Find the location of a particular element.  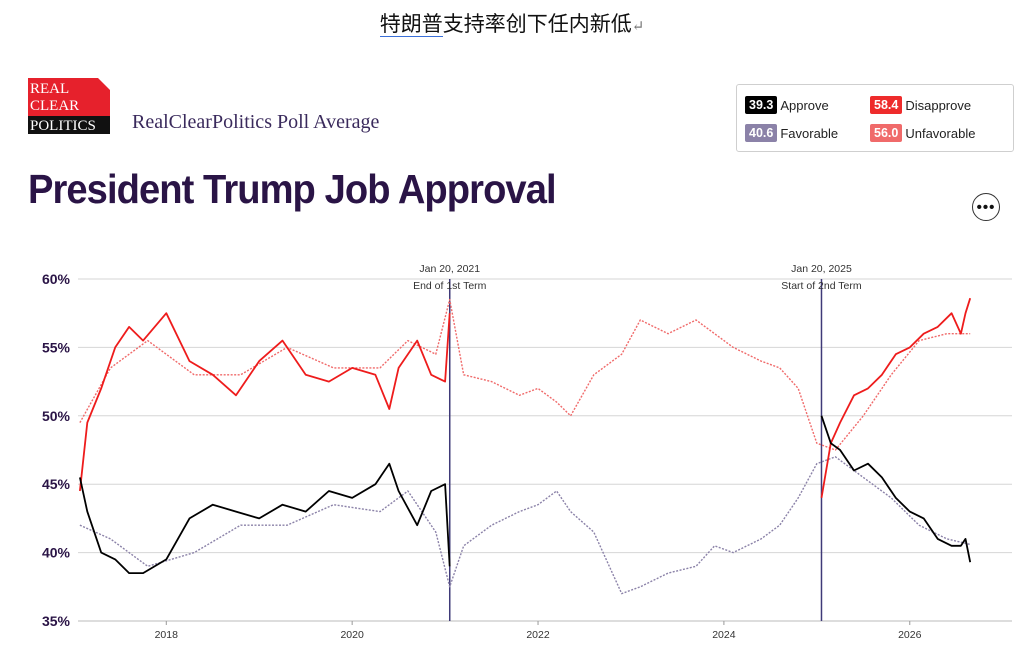

term-marker-date: Jan 20, 2025 is located at coordinates (821, 269).